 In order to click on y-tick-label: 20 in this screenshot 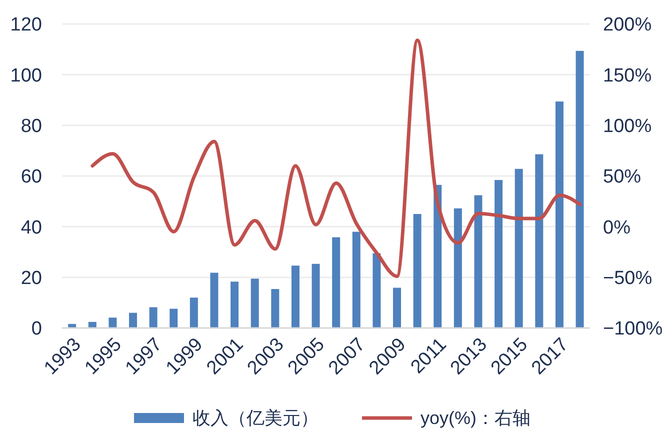, I will do `click(31, 279)`.